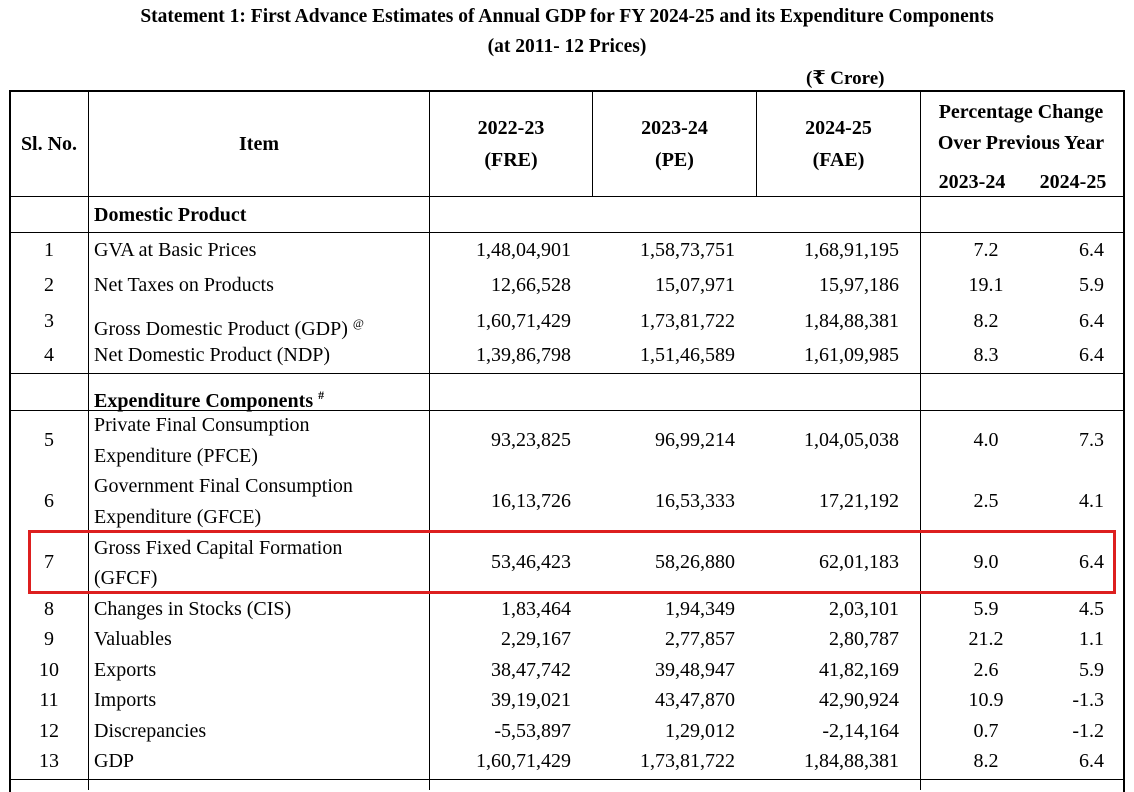 This screenshot has height=792, width=1134. What do you see at coordinates (49, 700) in the screenshot?
I see `row-number: 11` at bounding box center [49, 700].